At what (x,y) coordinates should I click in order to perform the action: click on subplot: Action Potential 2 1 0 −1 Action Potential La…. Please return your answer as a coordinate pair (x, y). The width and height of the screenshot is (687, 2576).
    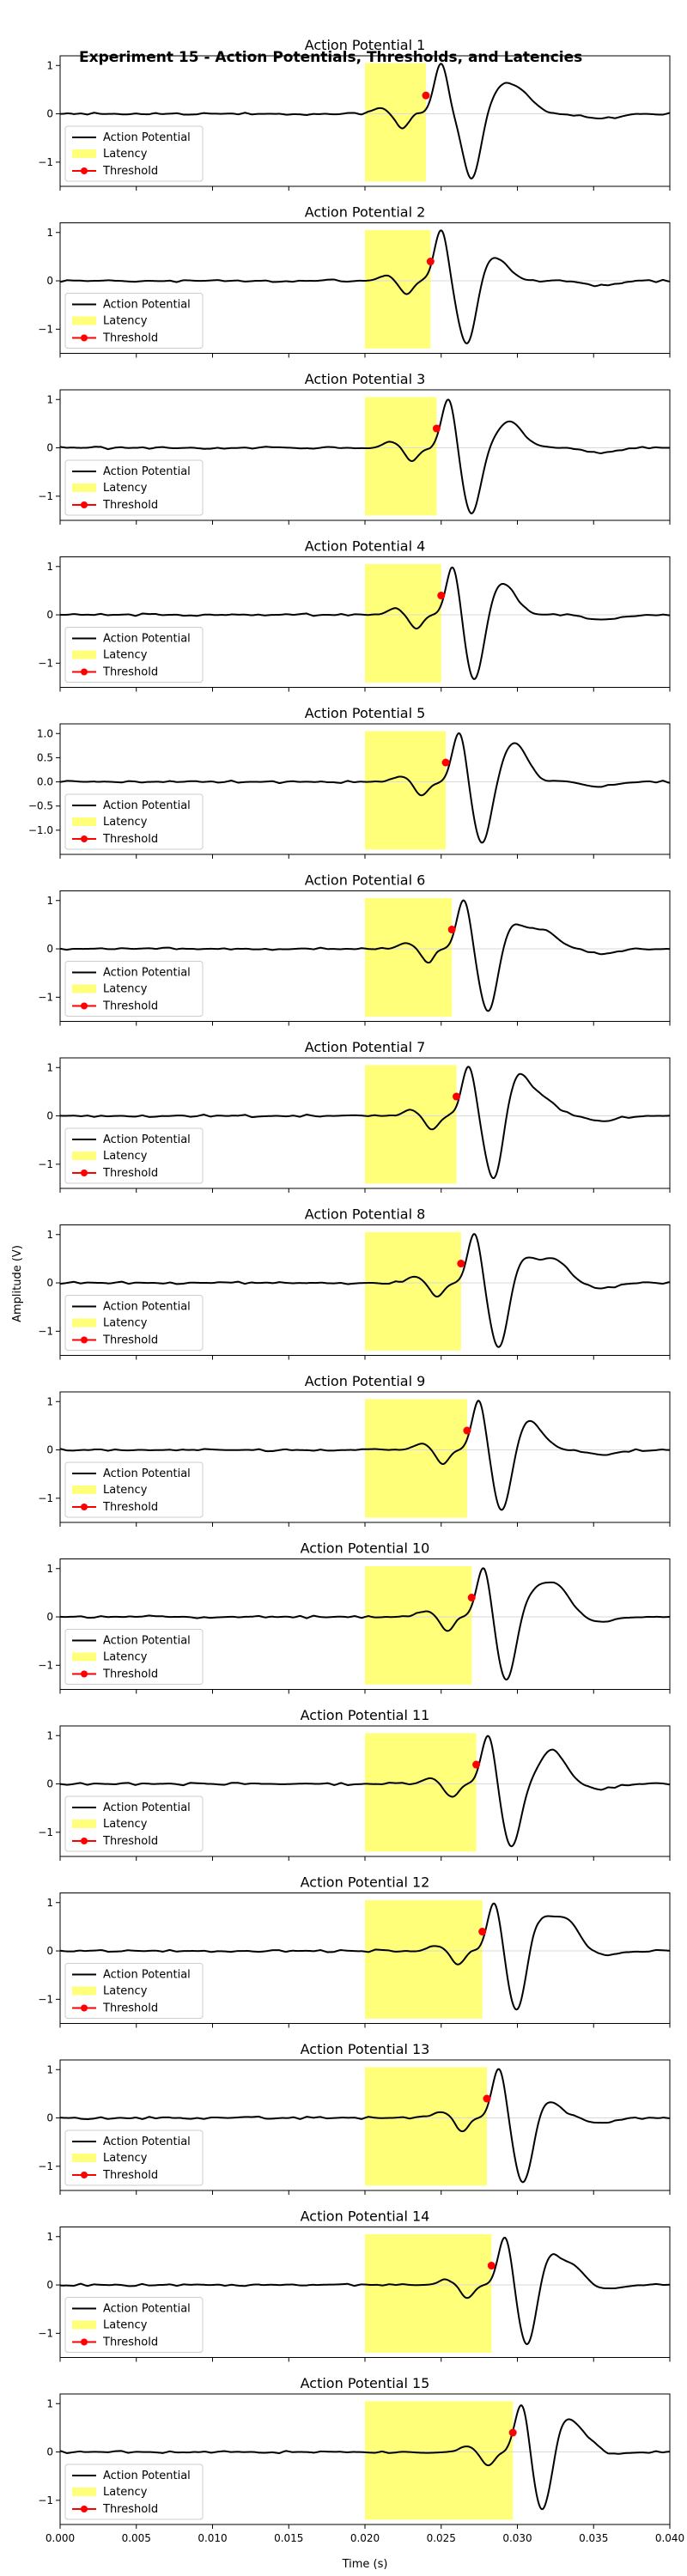
    Looking at the image, I should click on (354, 281).